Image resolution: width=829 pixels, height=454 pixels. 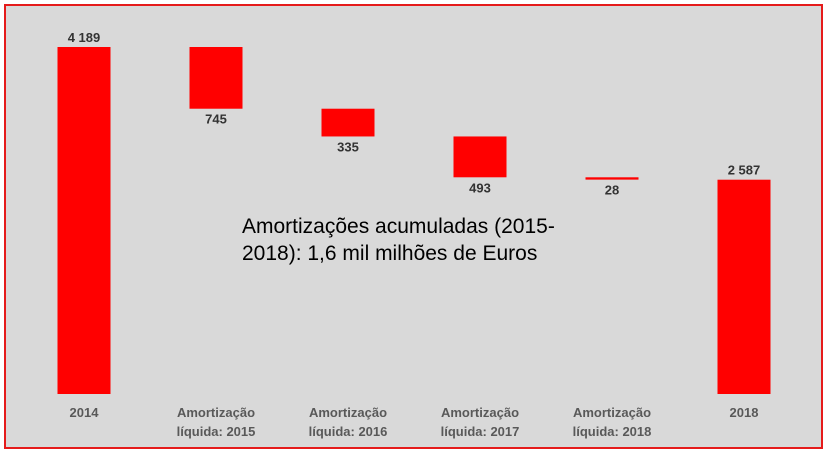 What do you see at coordinates (348, 431) in the screenshot?
I see `category-label-2-line-2: líquida: 2016` at bounding box center [348, 431].